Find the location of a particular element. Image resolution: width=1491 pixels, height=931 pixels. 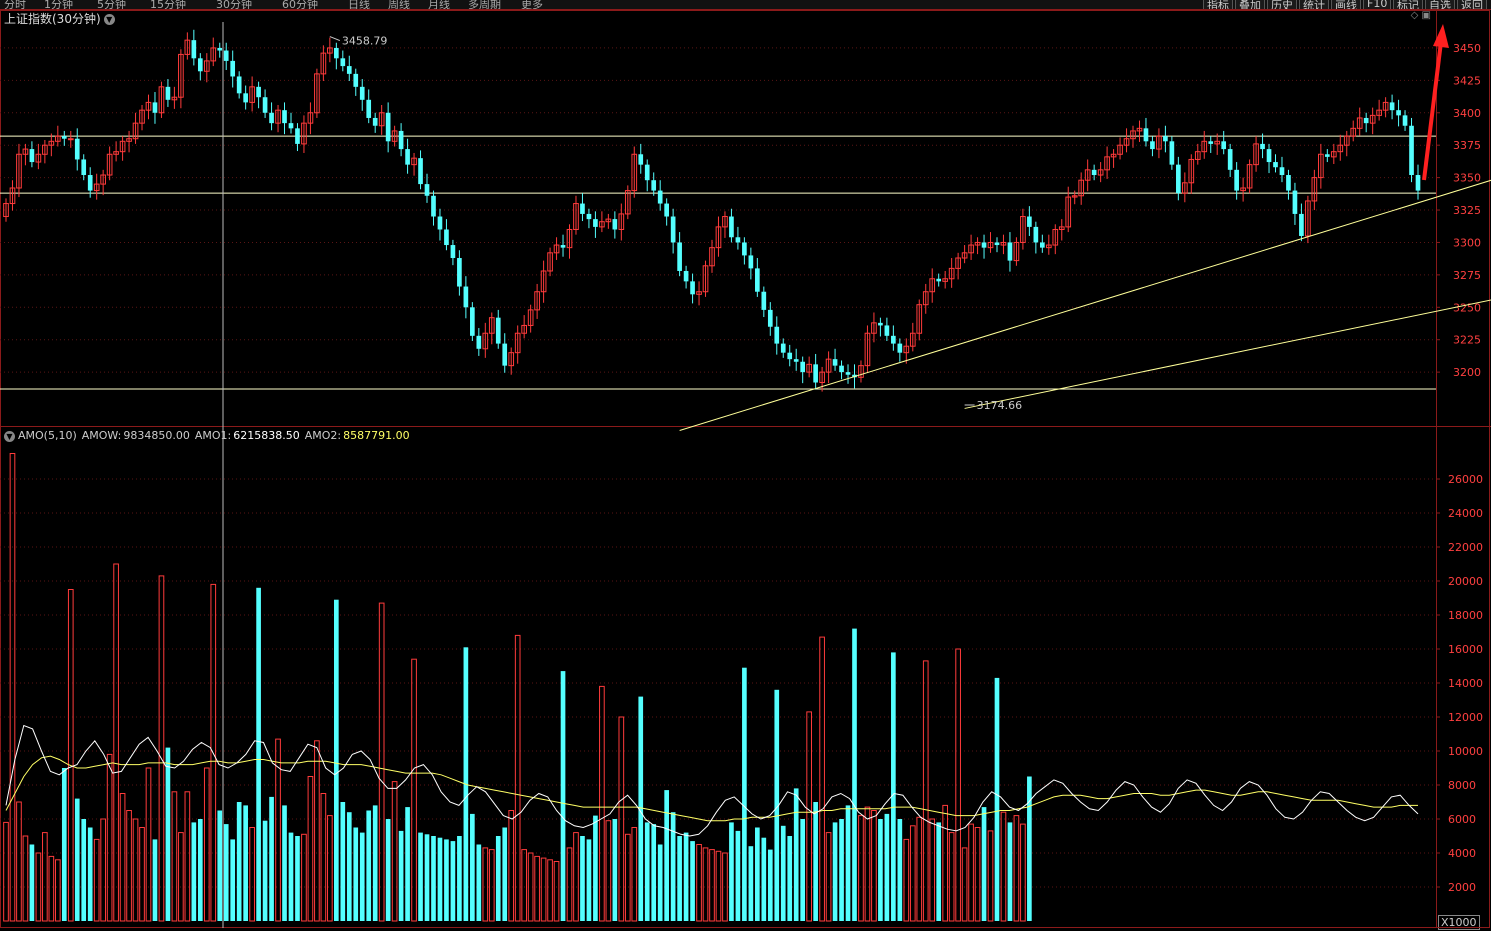

amo-indicator-name: AMO(5,10) is located at coordinates (47, 435).